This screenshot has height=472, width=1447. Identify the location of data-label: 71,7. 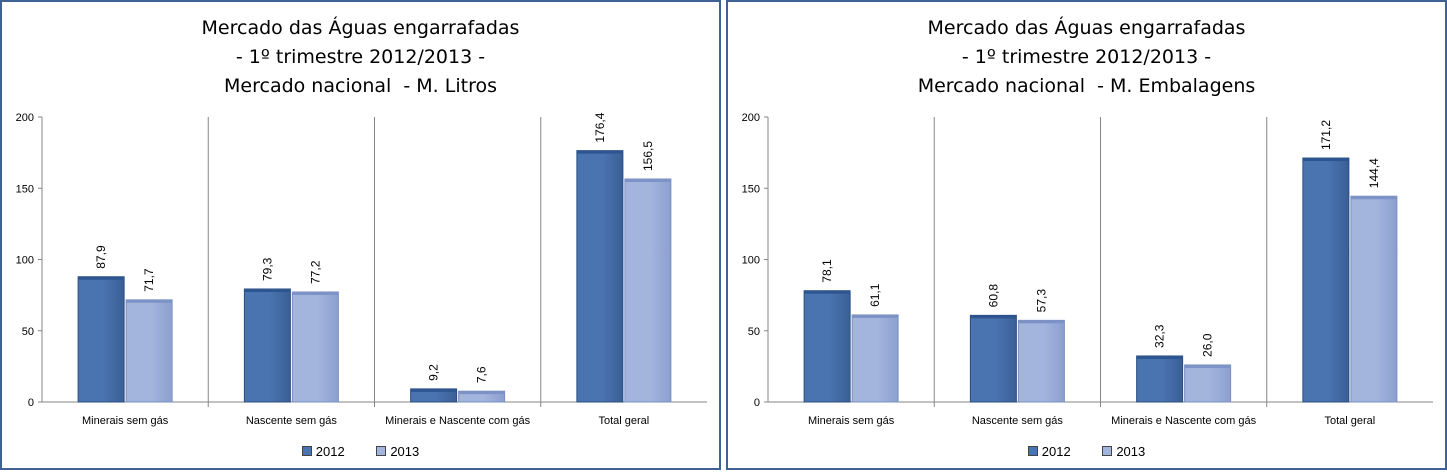
(149, 280).